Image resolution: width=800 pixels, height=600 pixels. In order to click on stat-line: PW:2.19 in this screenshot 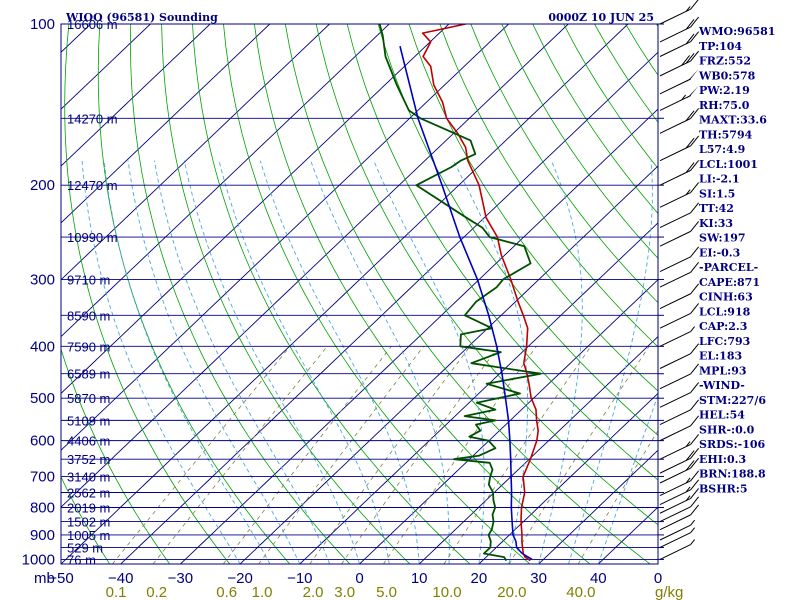, I will do `click(724, 90)`.